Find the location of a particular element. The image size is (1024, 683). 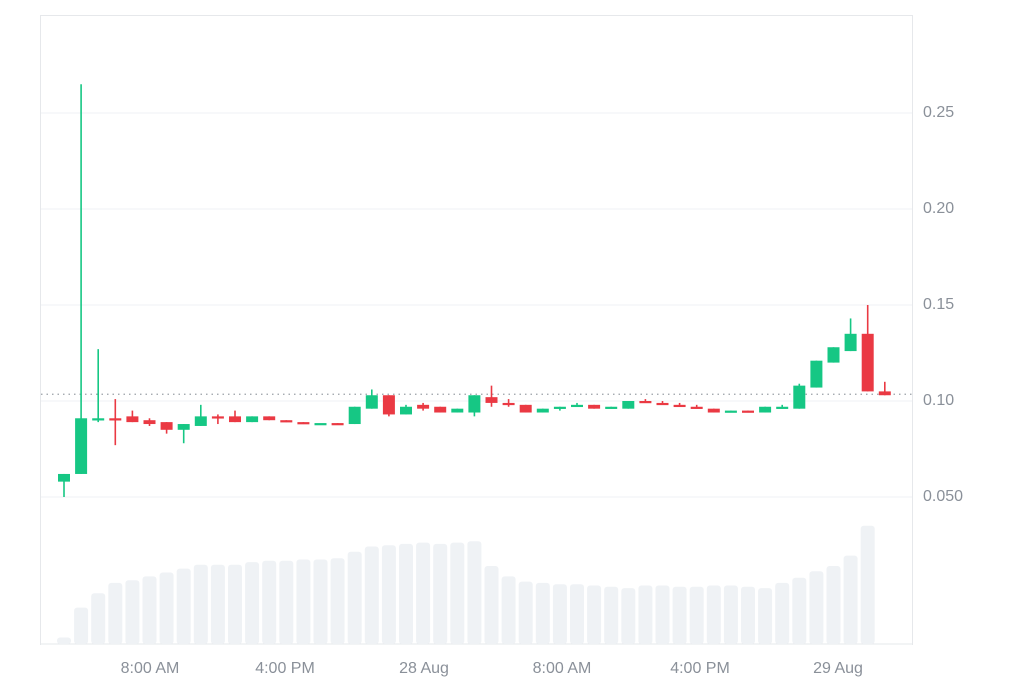

y-tick-label: 0.15 is located at coordinates (939, 304).